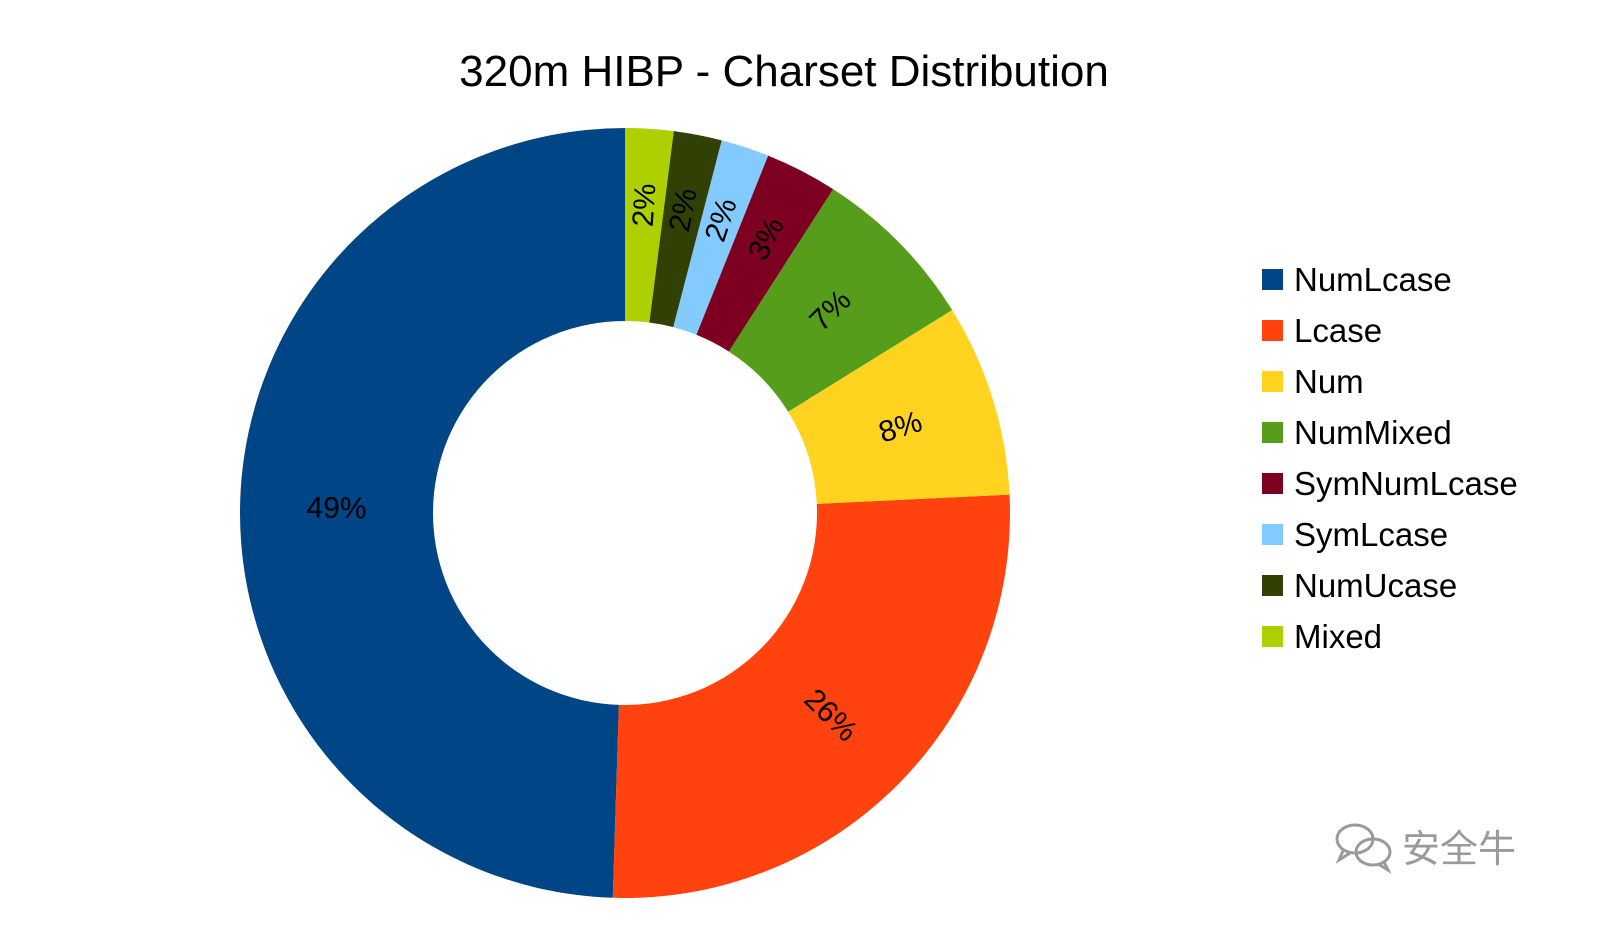 Image resolution: width=1600 pixels, height=935 pixels. Describe the element at coordinates (1363, 848) in the screenshot. I see `wechat-icon` at that location.